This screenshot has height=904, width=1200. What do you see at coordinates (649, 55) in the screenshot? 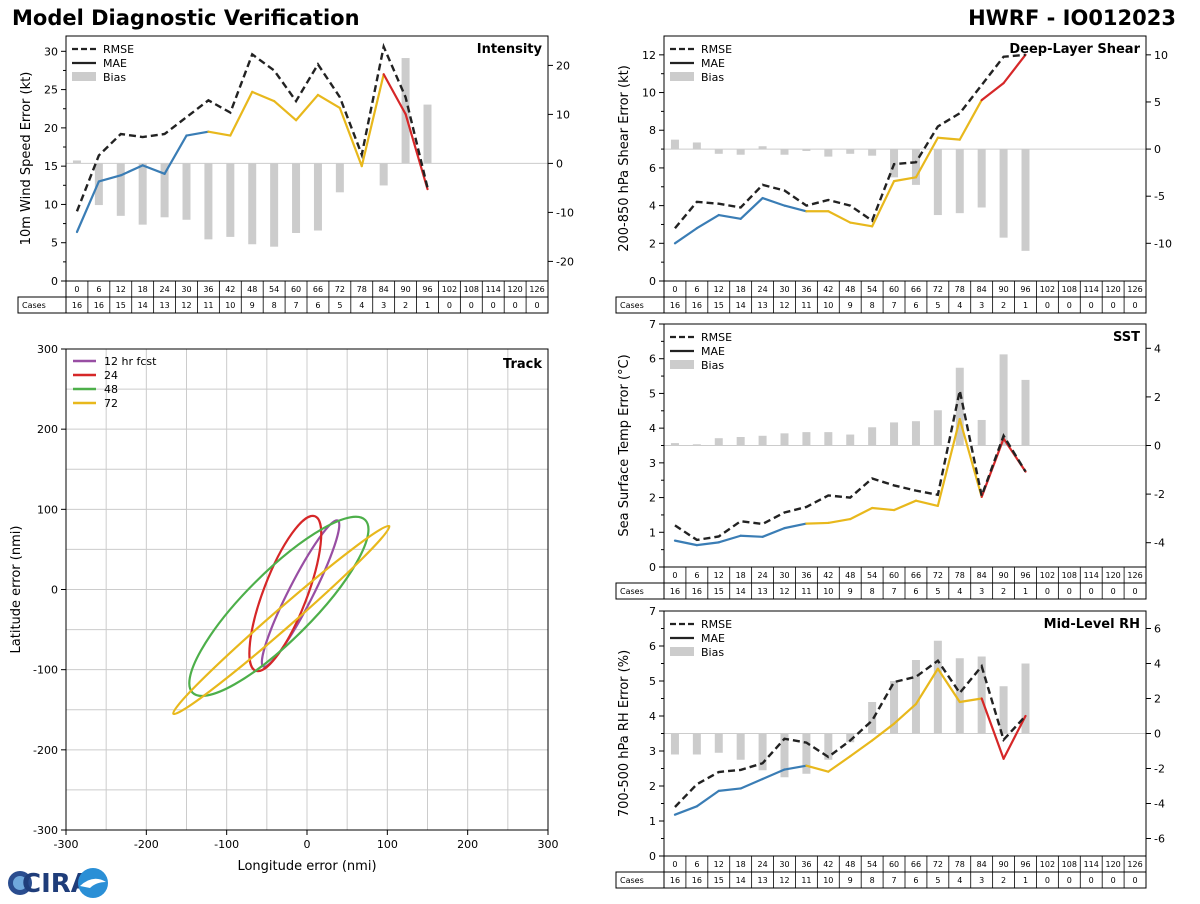
I see `y-tick-label: 12` at bounding box center [649, 55].